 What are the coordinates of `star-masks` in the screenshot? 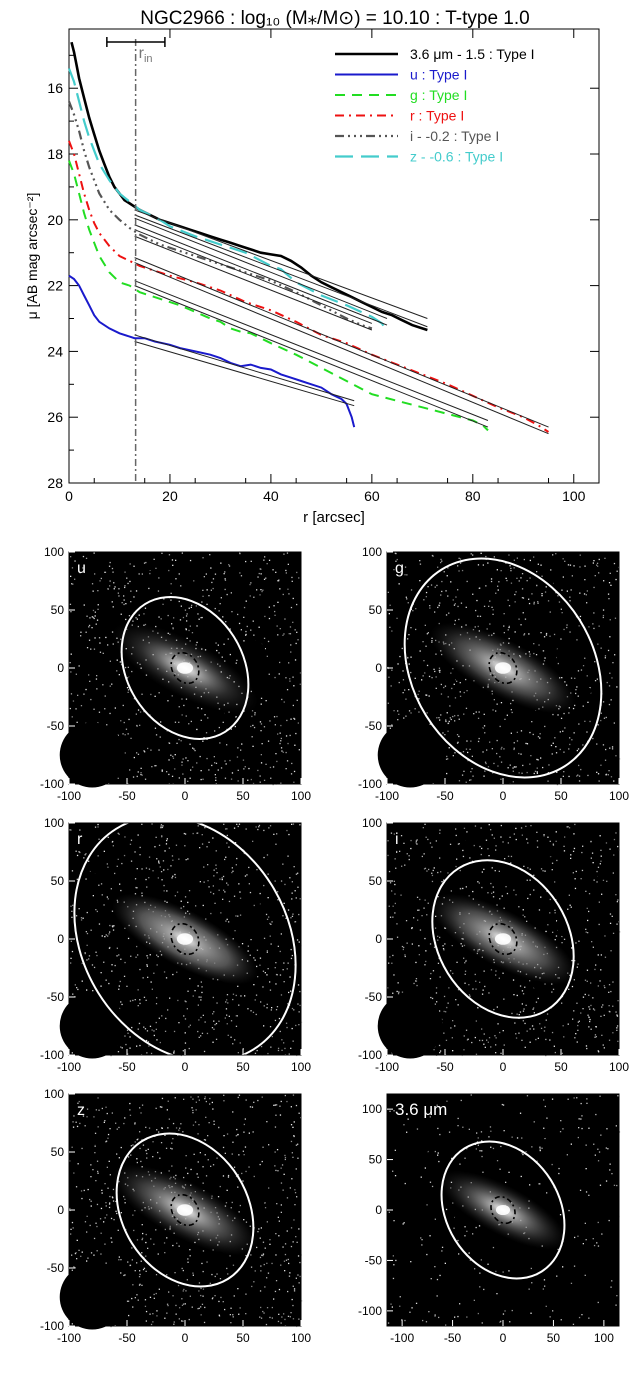 It's located at (506, 1193).